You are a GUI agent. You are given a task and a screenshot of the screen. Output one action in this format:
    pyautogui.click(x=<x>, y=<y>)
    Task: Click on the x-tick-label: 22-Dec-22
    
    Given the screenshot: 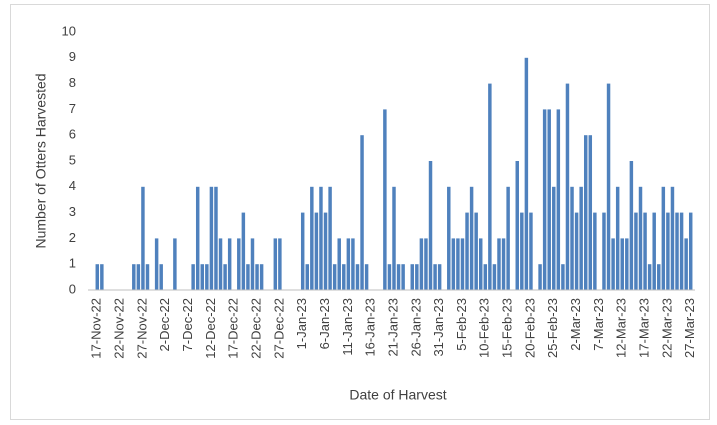 What is the action you would take?
    pyautogui.click(x=255, y=328)
    